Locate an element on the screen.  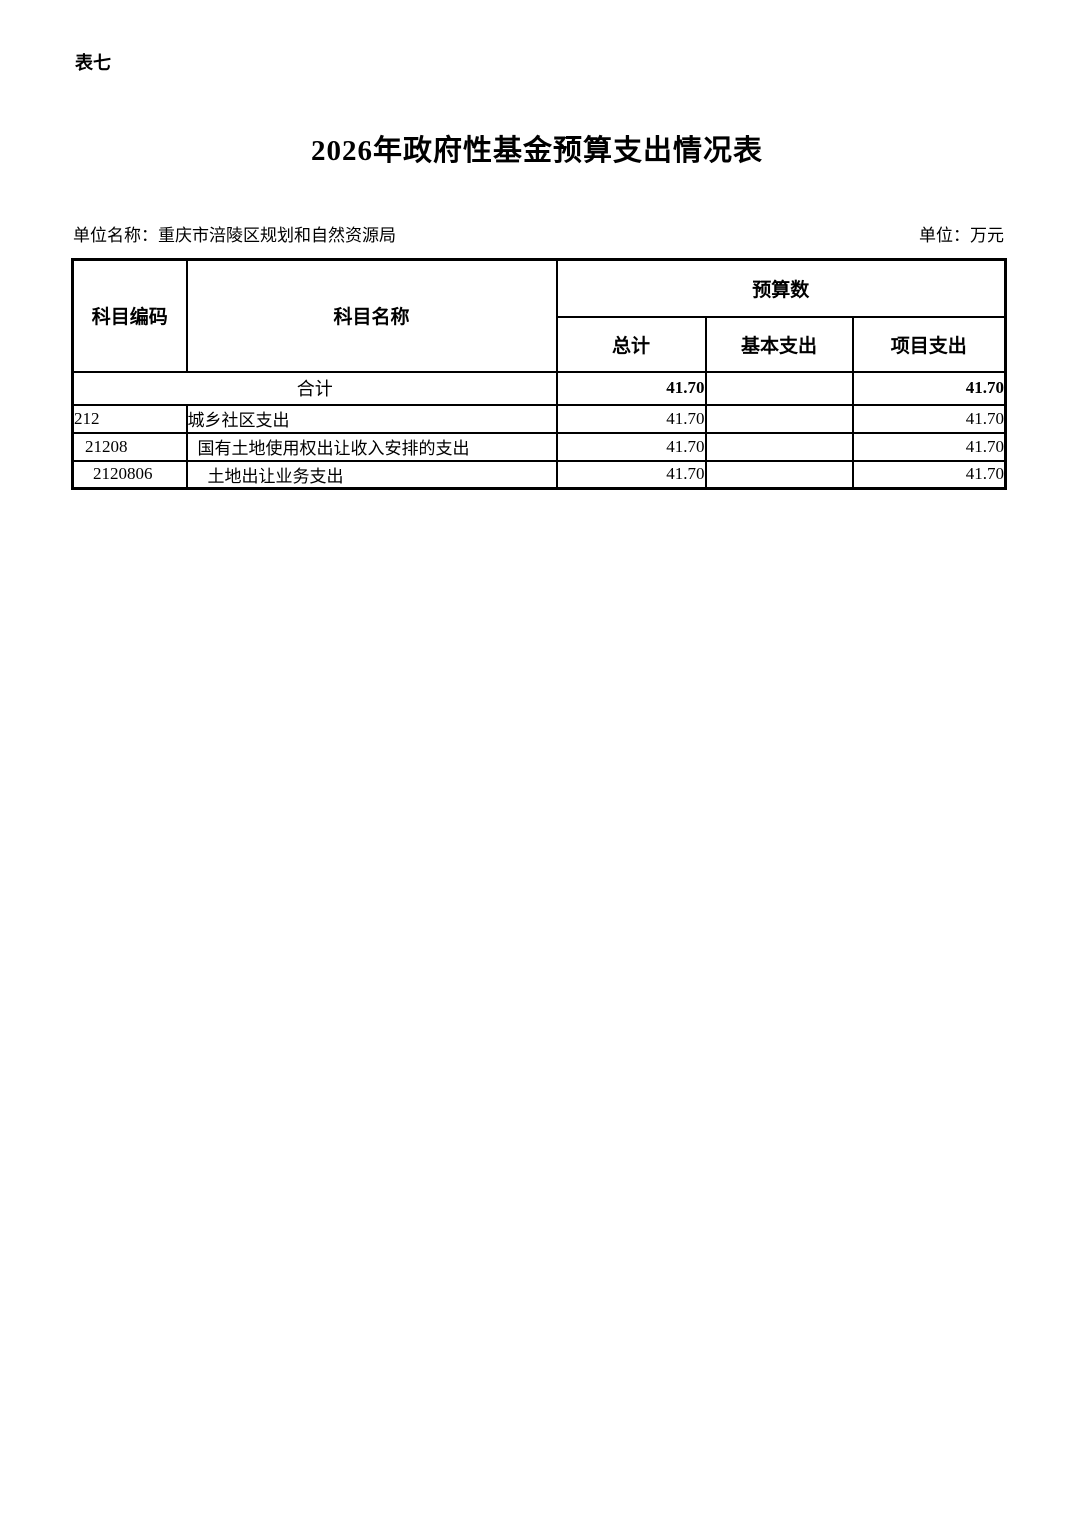
total-row-project-value: 41.70 is located at coordinates (929, 388).